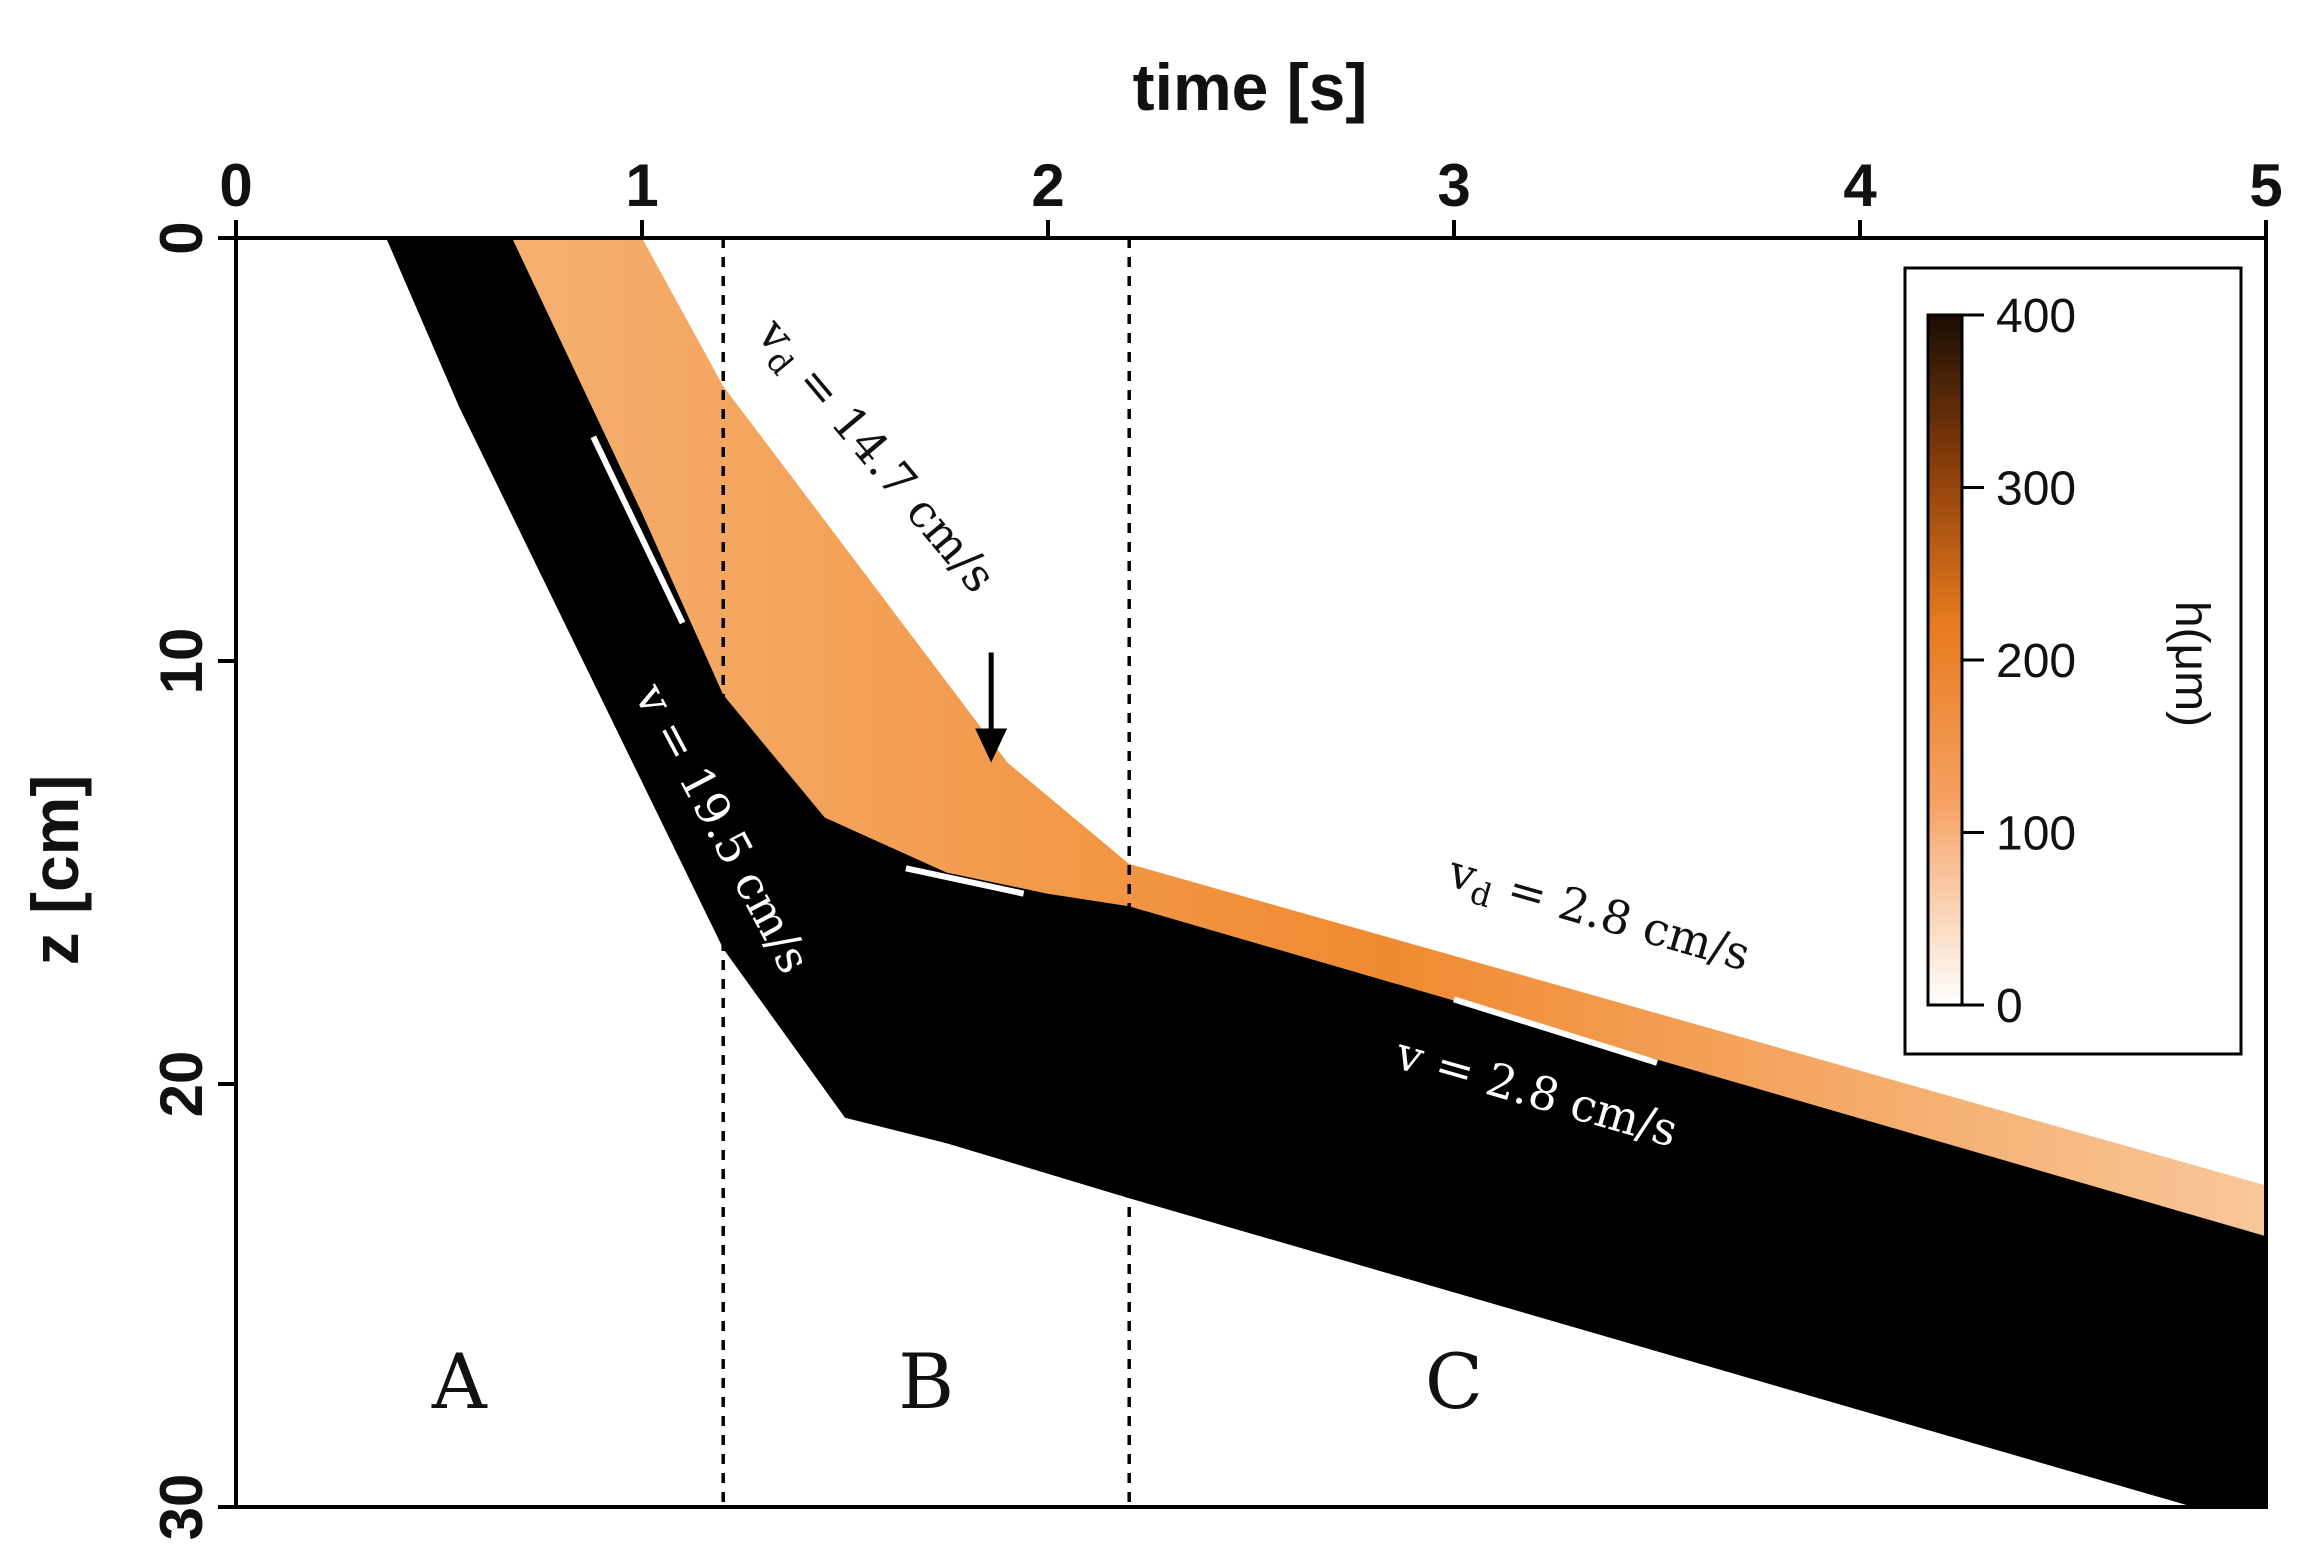 This screenshot has width=2313, height=1567. What do you see at coordinates (55, 870) in the screenshot?
I see `y-axis-title: z [cm]` at bounding box center [55, 870].